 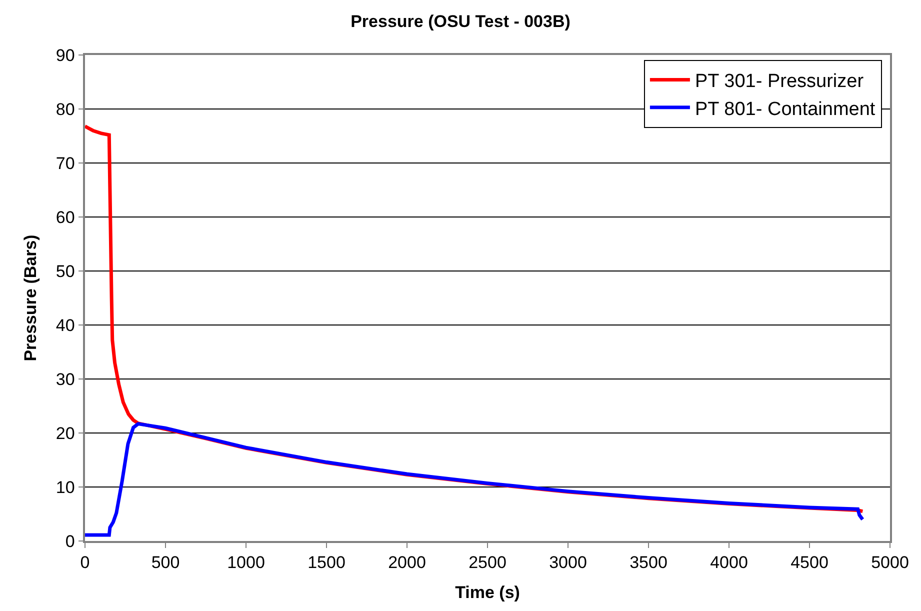 I want to click on y-tick-label: 80, so click(x=65, y=109).